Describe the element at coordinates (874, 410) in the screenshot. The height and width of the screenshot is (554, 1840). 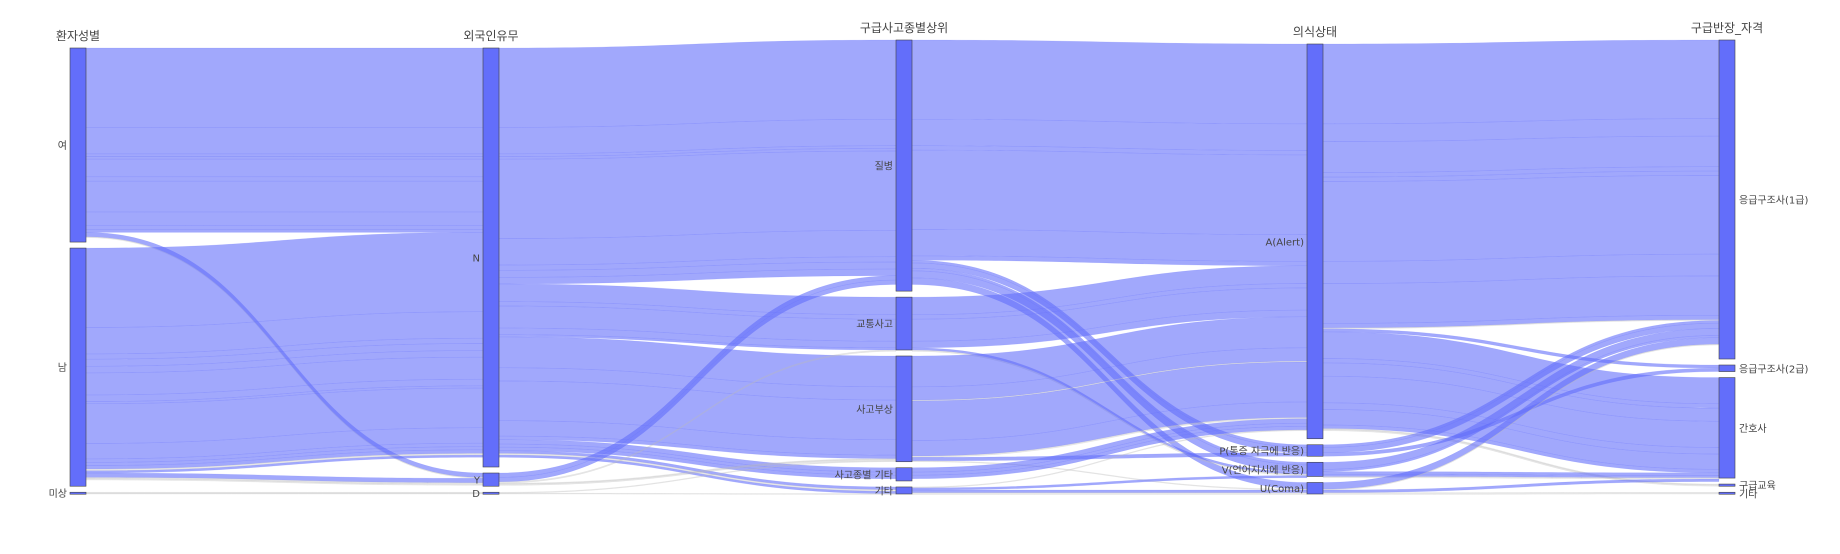
I see `category-label-2-사고부상: 사고부상` at that location.